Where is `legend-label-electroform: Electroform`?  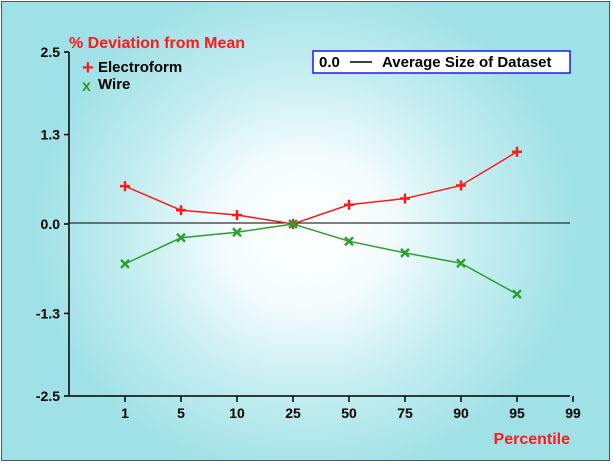 legend-label-electroform: Electroform is located at coordinates (140, 67).